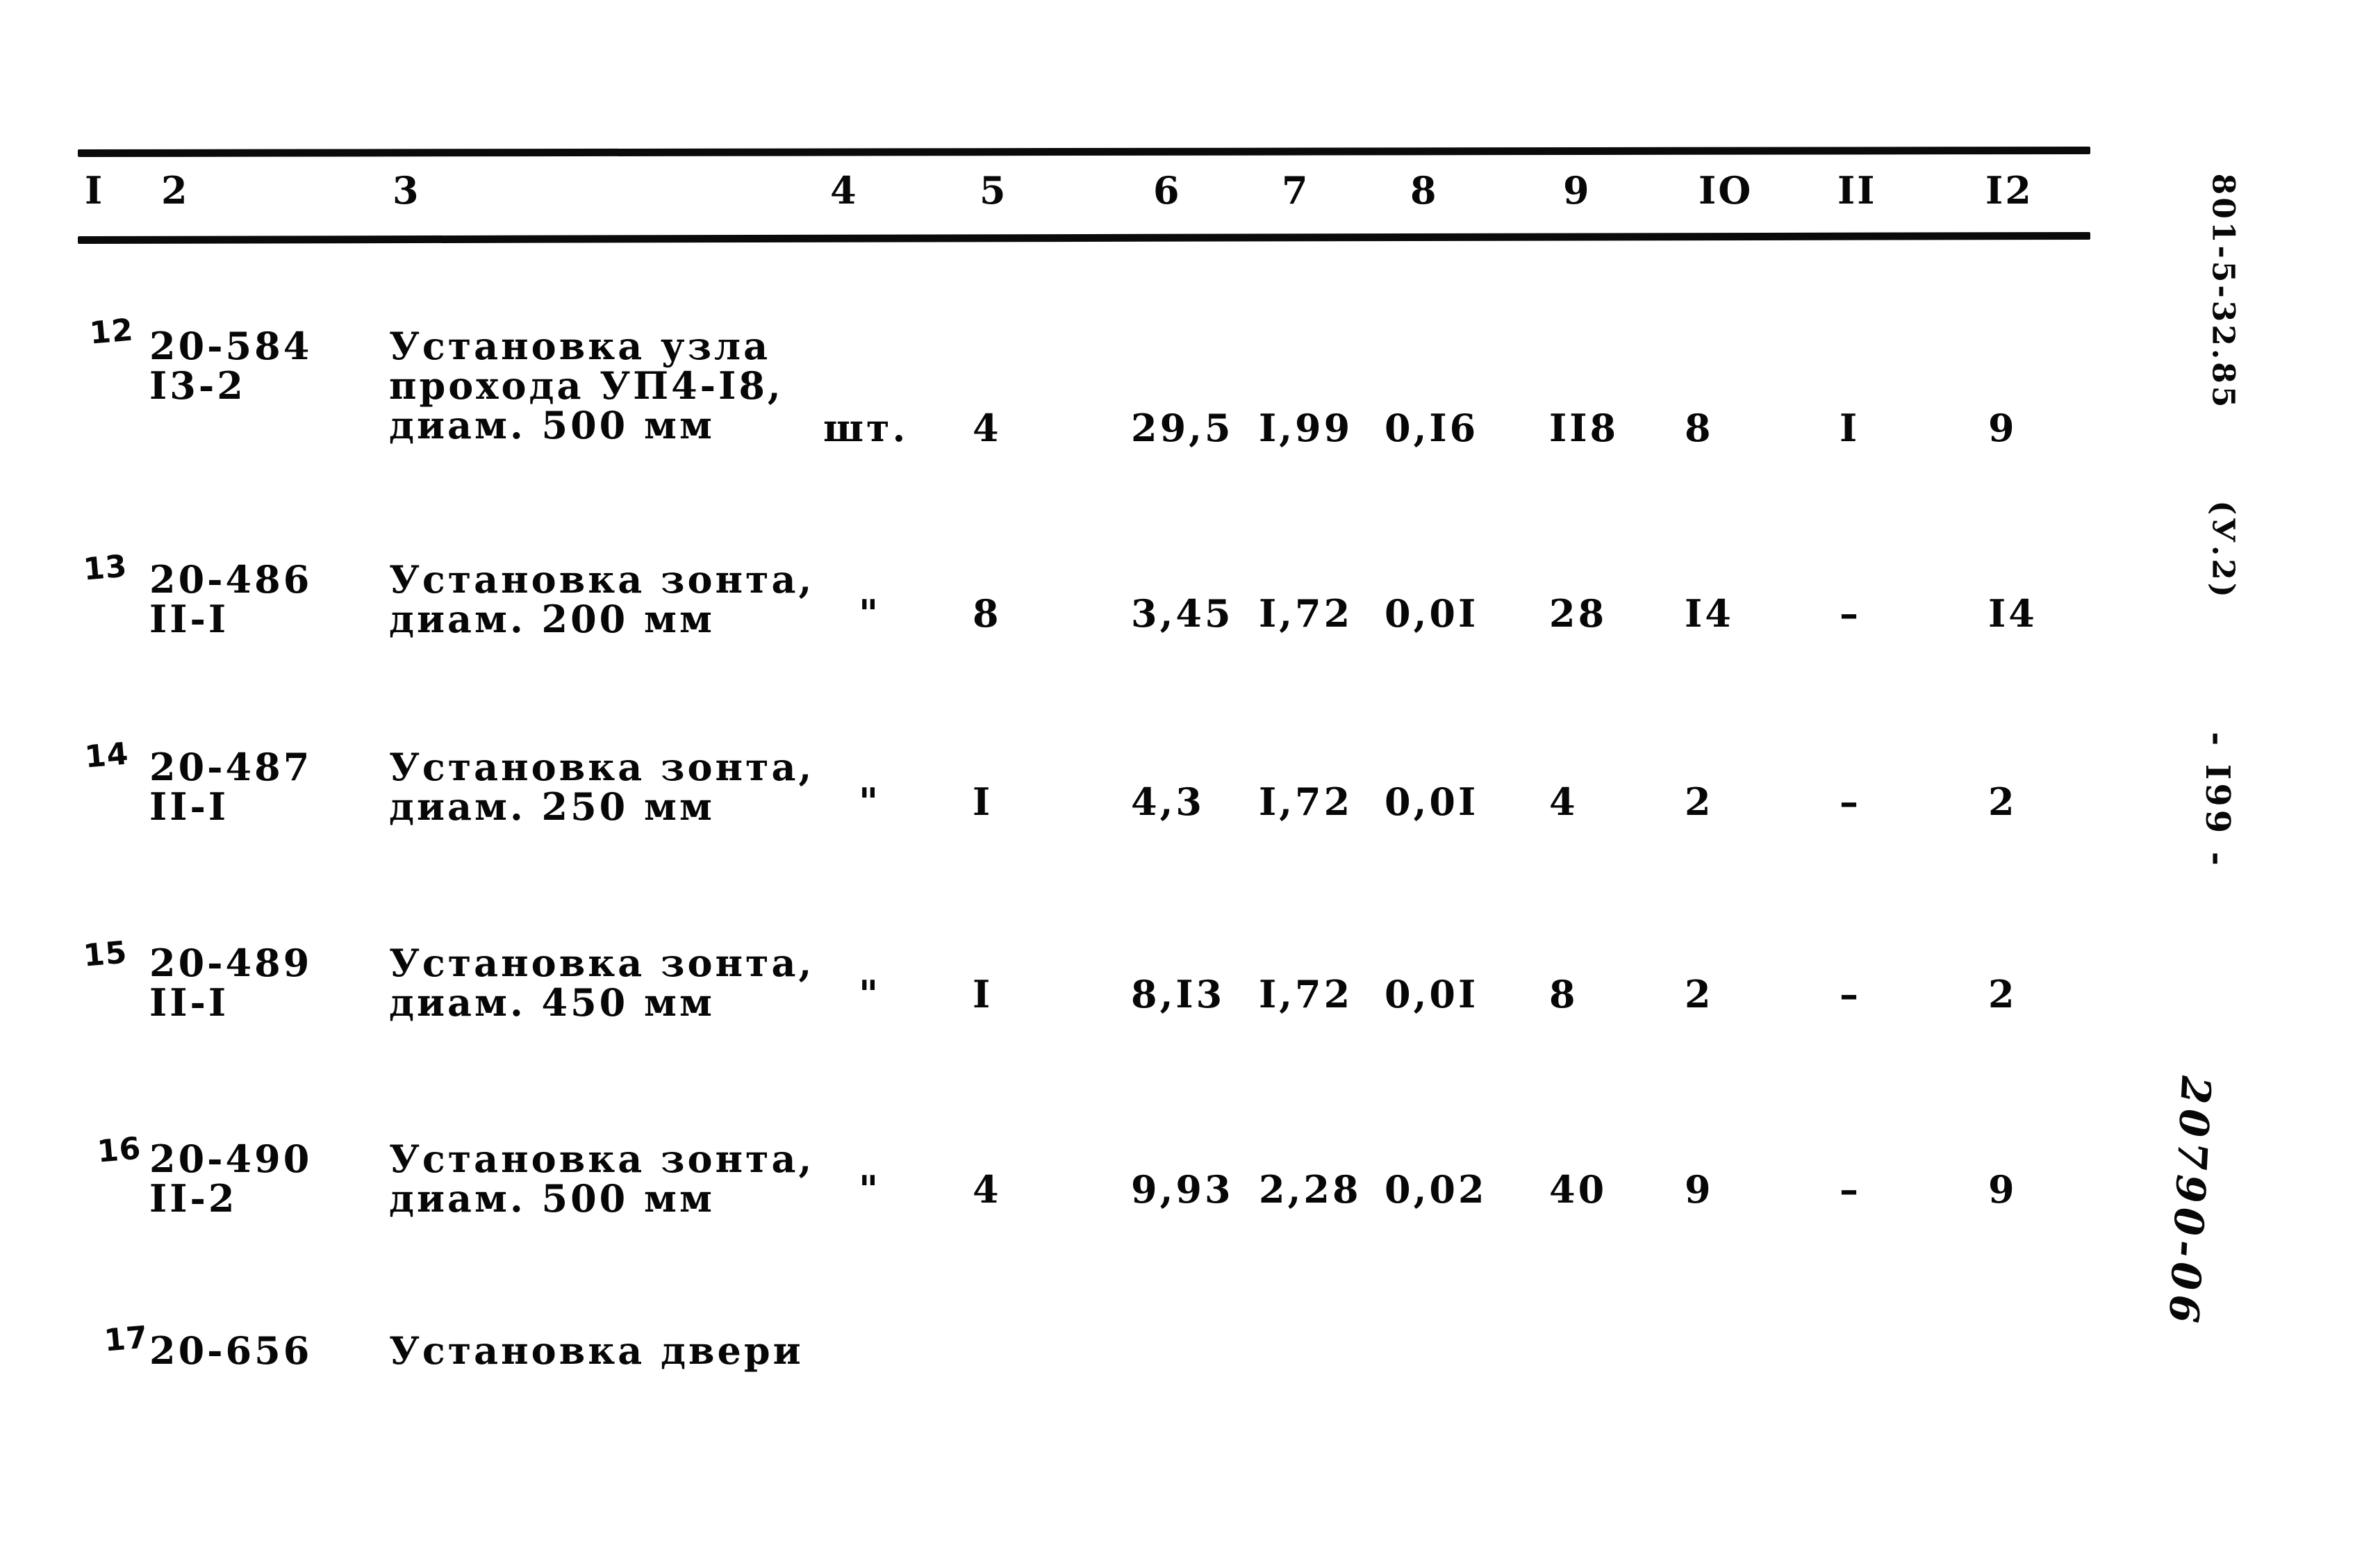  Describe the element at coordinates (1182, 428) in the screenshot. I see `value-cell-col6: 29,5` at that location.